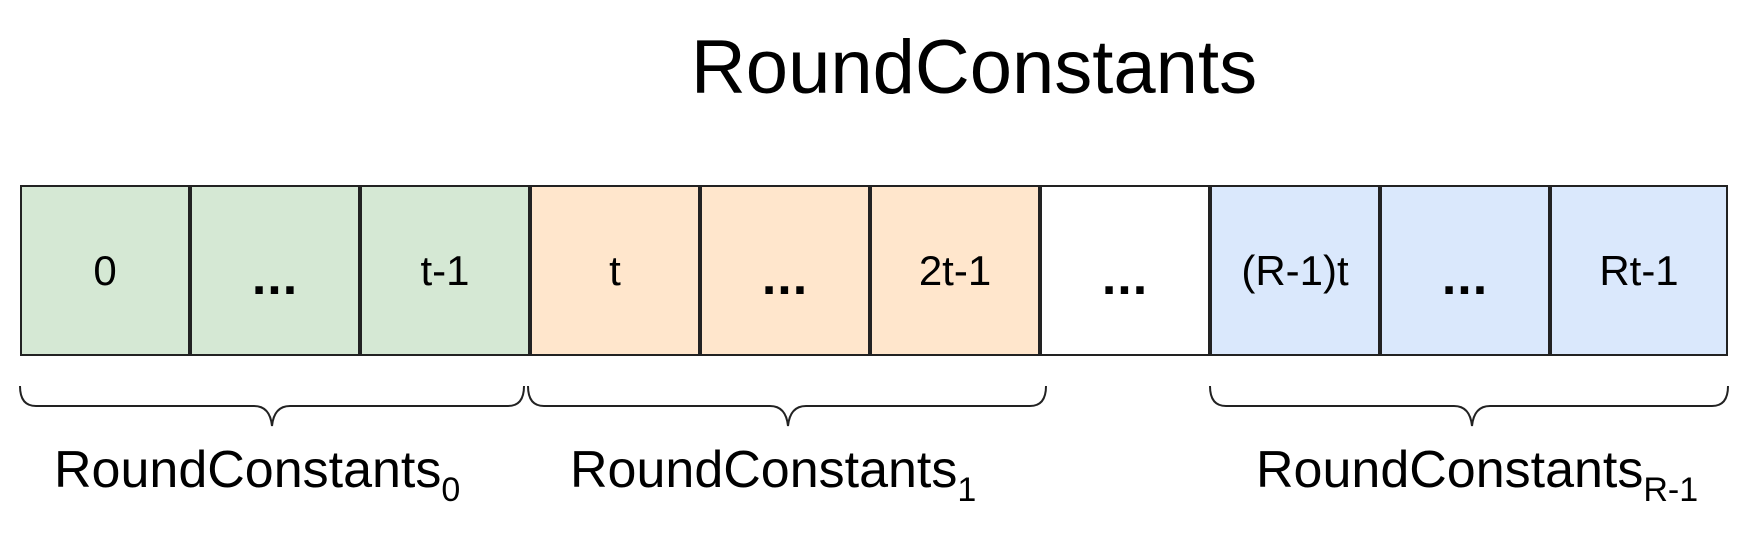 This screenshot has height=534, width=1748. I want to click on cell-label: 0, so click(105, 270).